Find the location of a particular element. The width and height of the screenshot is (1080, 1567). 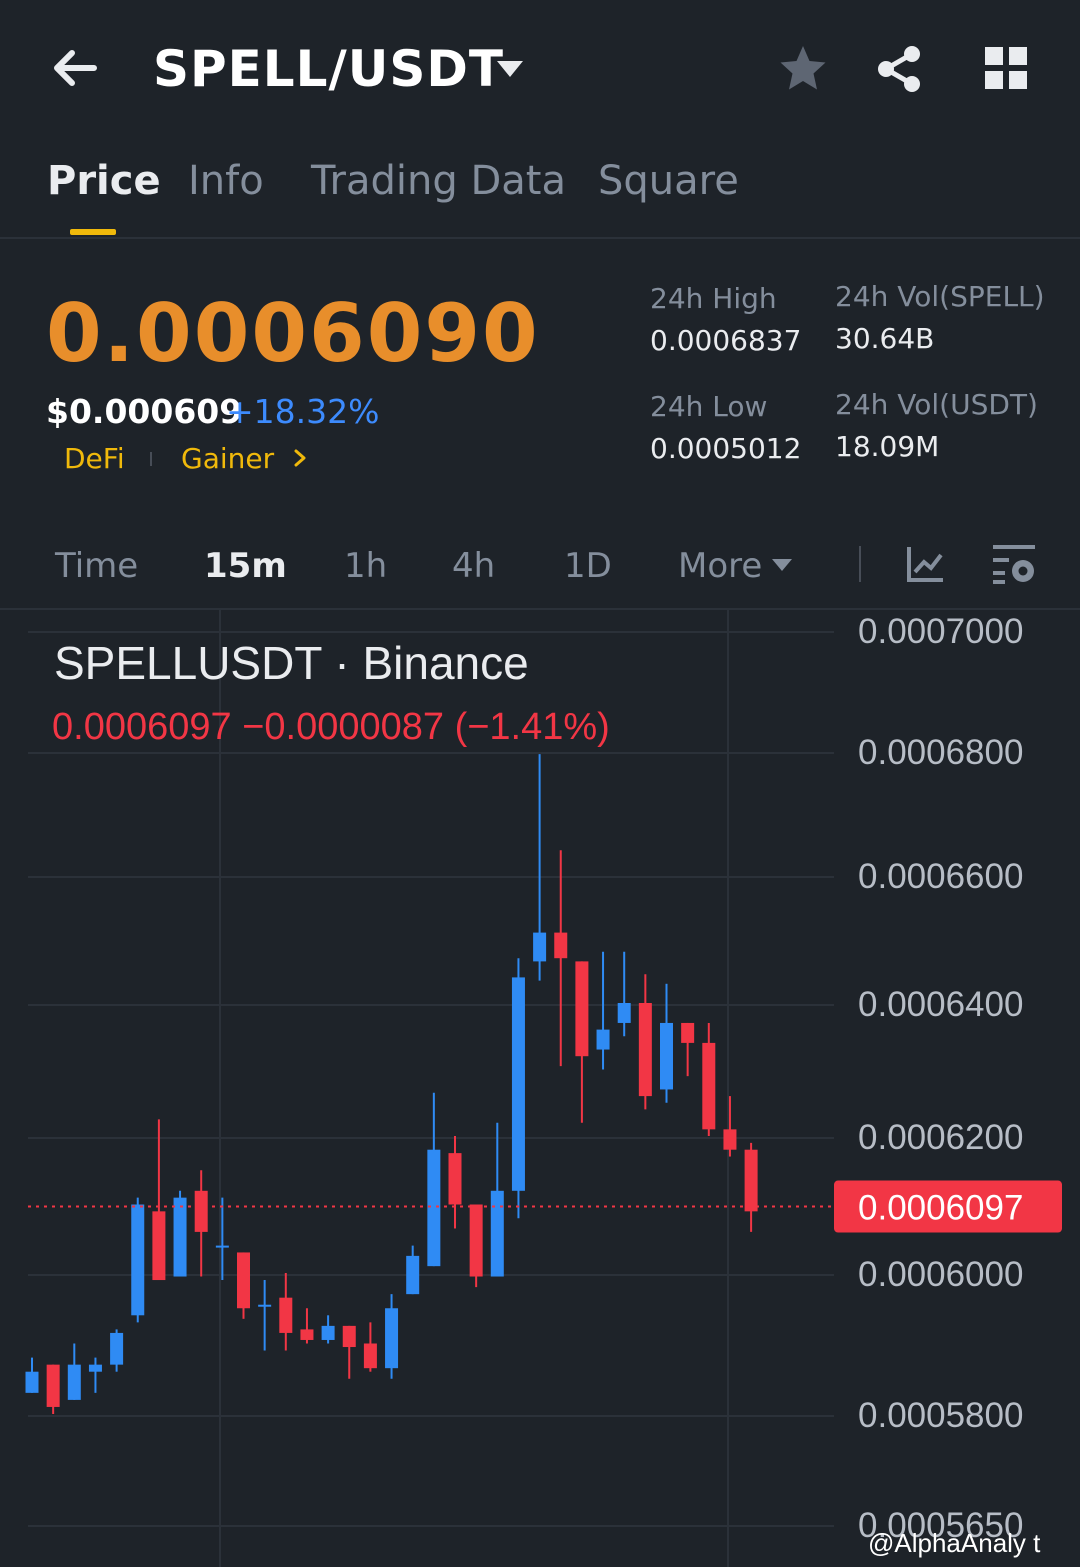

timeframe-time: Time is located at coordinates (97, 566).